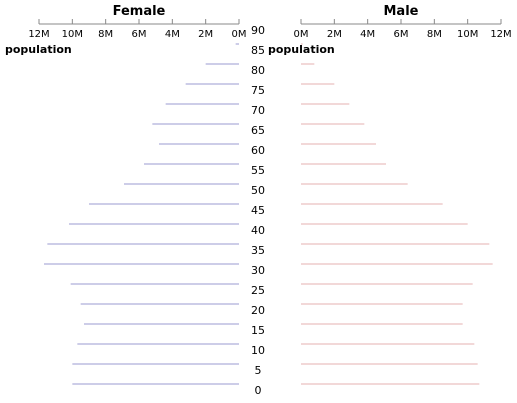  What do you see at coordinates (258, 110) in the screenshot?
I see `age-label: 70` at bounding box center [258, 110].